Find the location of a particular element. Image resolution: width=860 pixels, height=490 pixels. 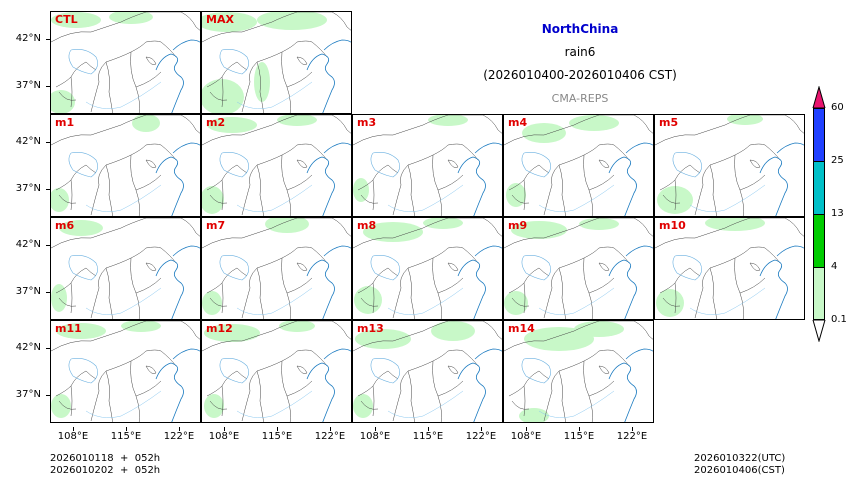

map-panel-ctl: CTL is located at coordinates (125, 62).